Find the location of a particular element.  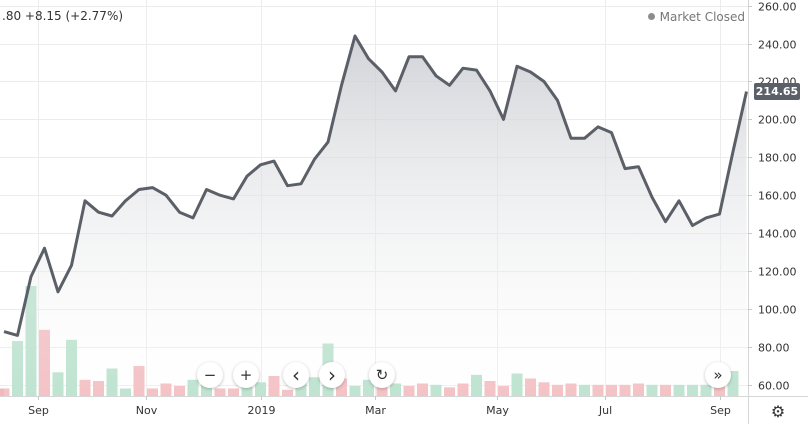

y-tick-label: 260.00 is located at coordinates (777, 7).